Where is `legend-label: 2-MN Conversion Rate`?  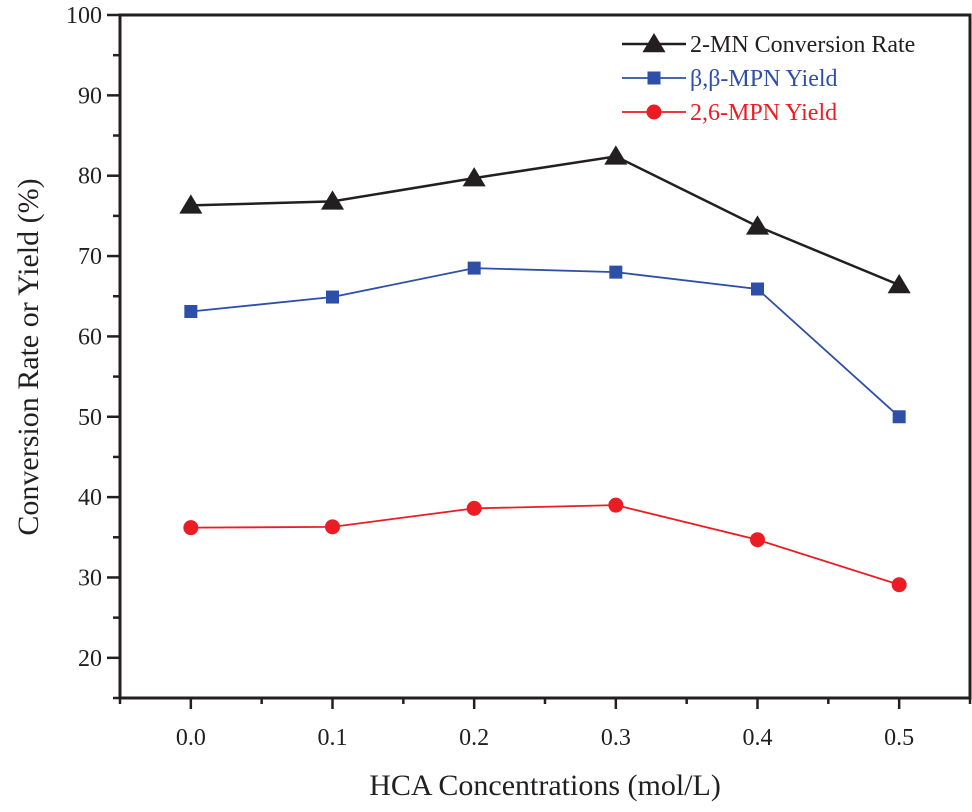
legend-label: 2-MN Conversion Rate is located at coordinates (802, 45).